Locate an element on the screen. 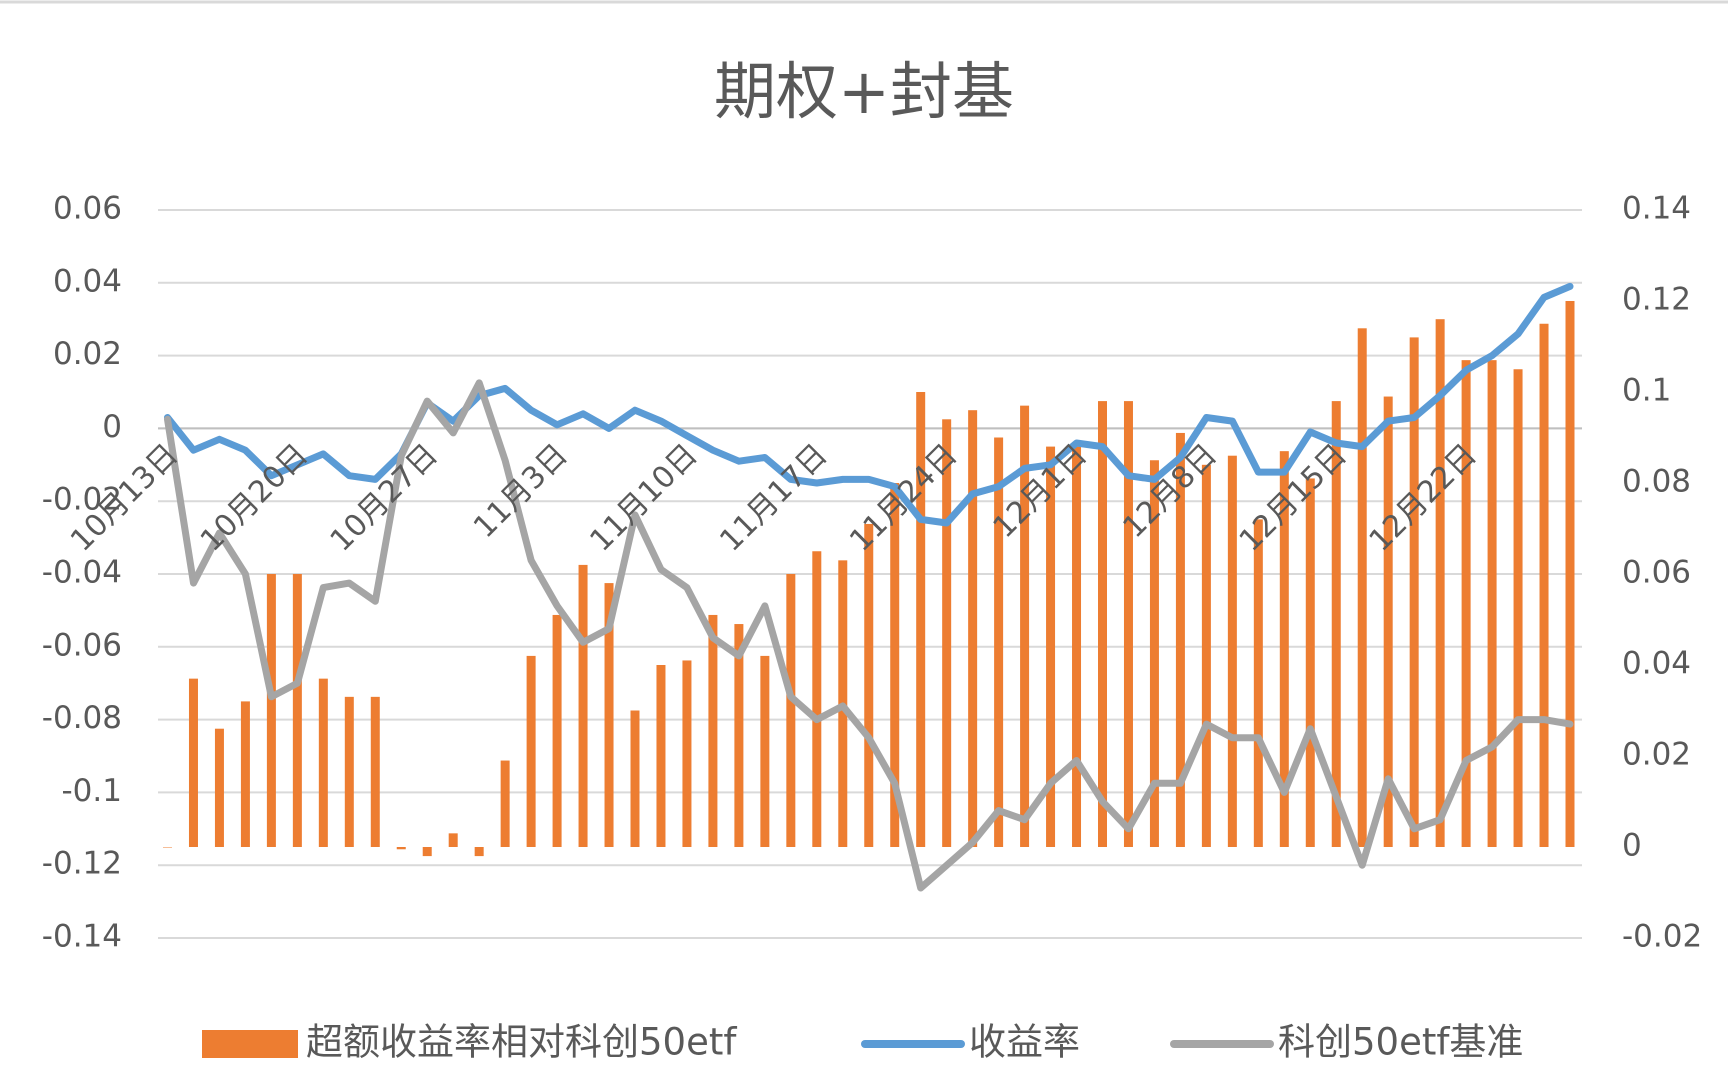 The width and height of the screenshot is (1728, 1080). chart-title: 期权+封基 is located at coordinates (864, 91).